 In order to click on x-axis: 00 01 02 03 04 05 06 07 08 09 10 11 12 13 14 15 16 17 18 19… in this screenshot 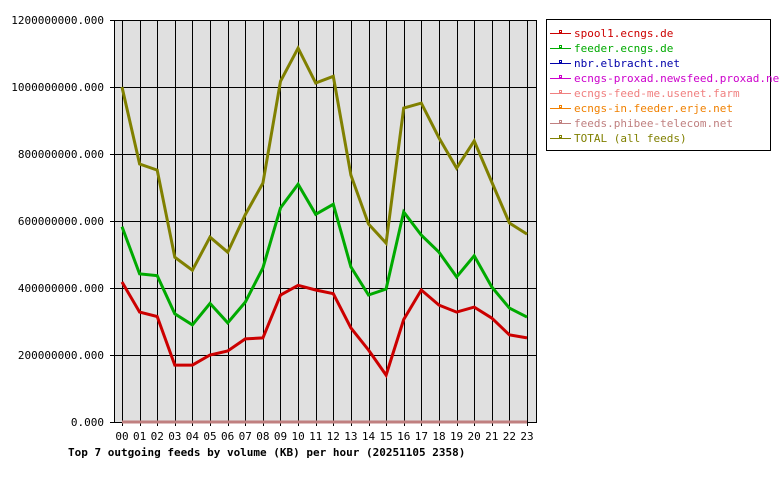, I will do `click(324, 436)`.